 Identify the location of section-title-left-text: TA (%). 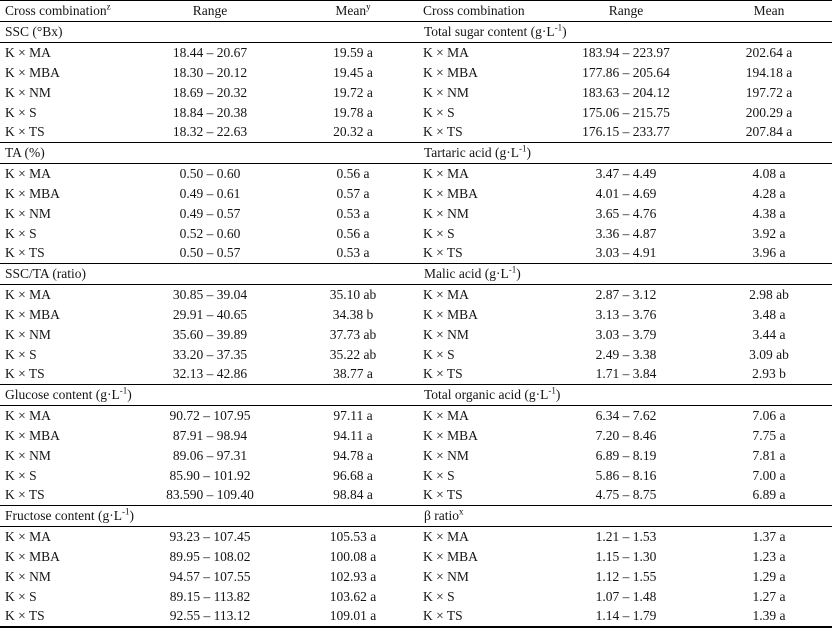
(25, 152).